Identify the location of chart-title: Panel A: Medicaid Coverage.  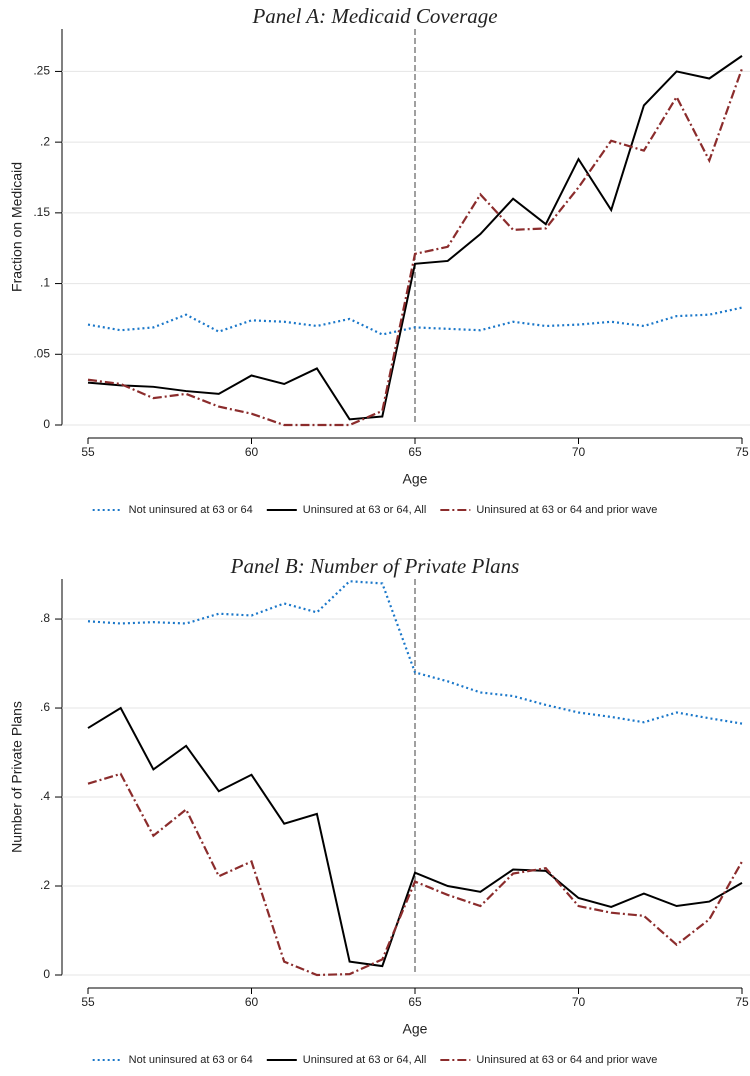
(374, 16).